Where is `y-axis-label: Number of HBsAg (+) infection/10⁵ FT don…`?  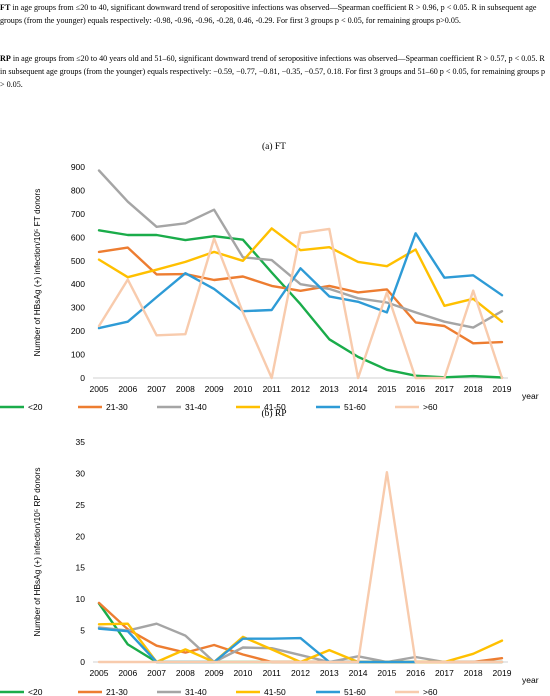 y-axis-label: Number of HBsAg (+) infection/10⁵ FT don… is located at coordinates (37, 273).